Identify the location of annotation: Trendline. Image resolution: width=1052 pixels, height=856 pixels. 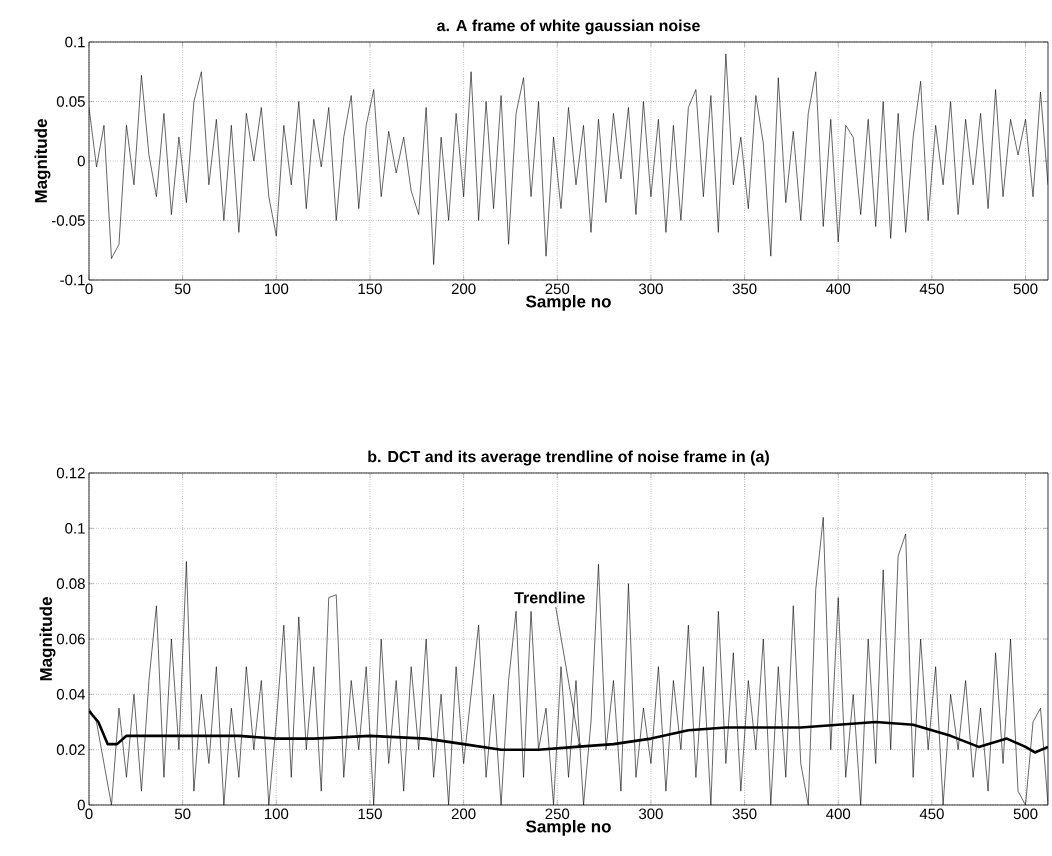
(549, 597).